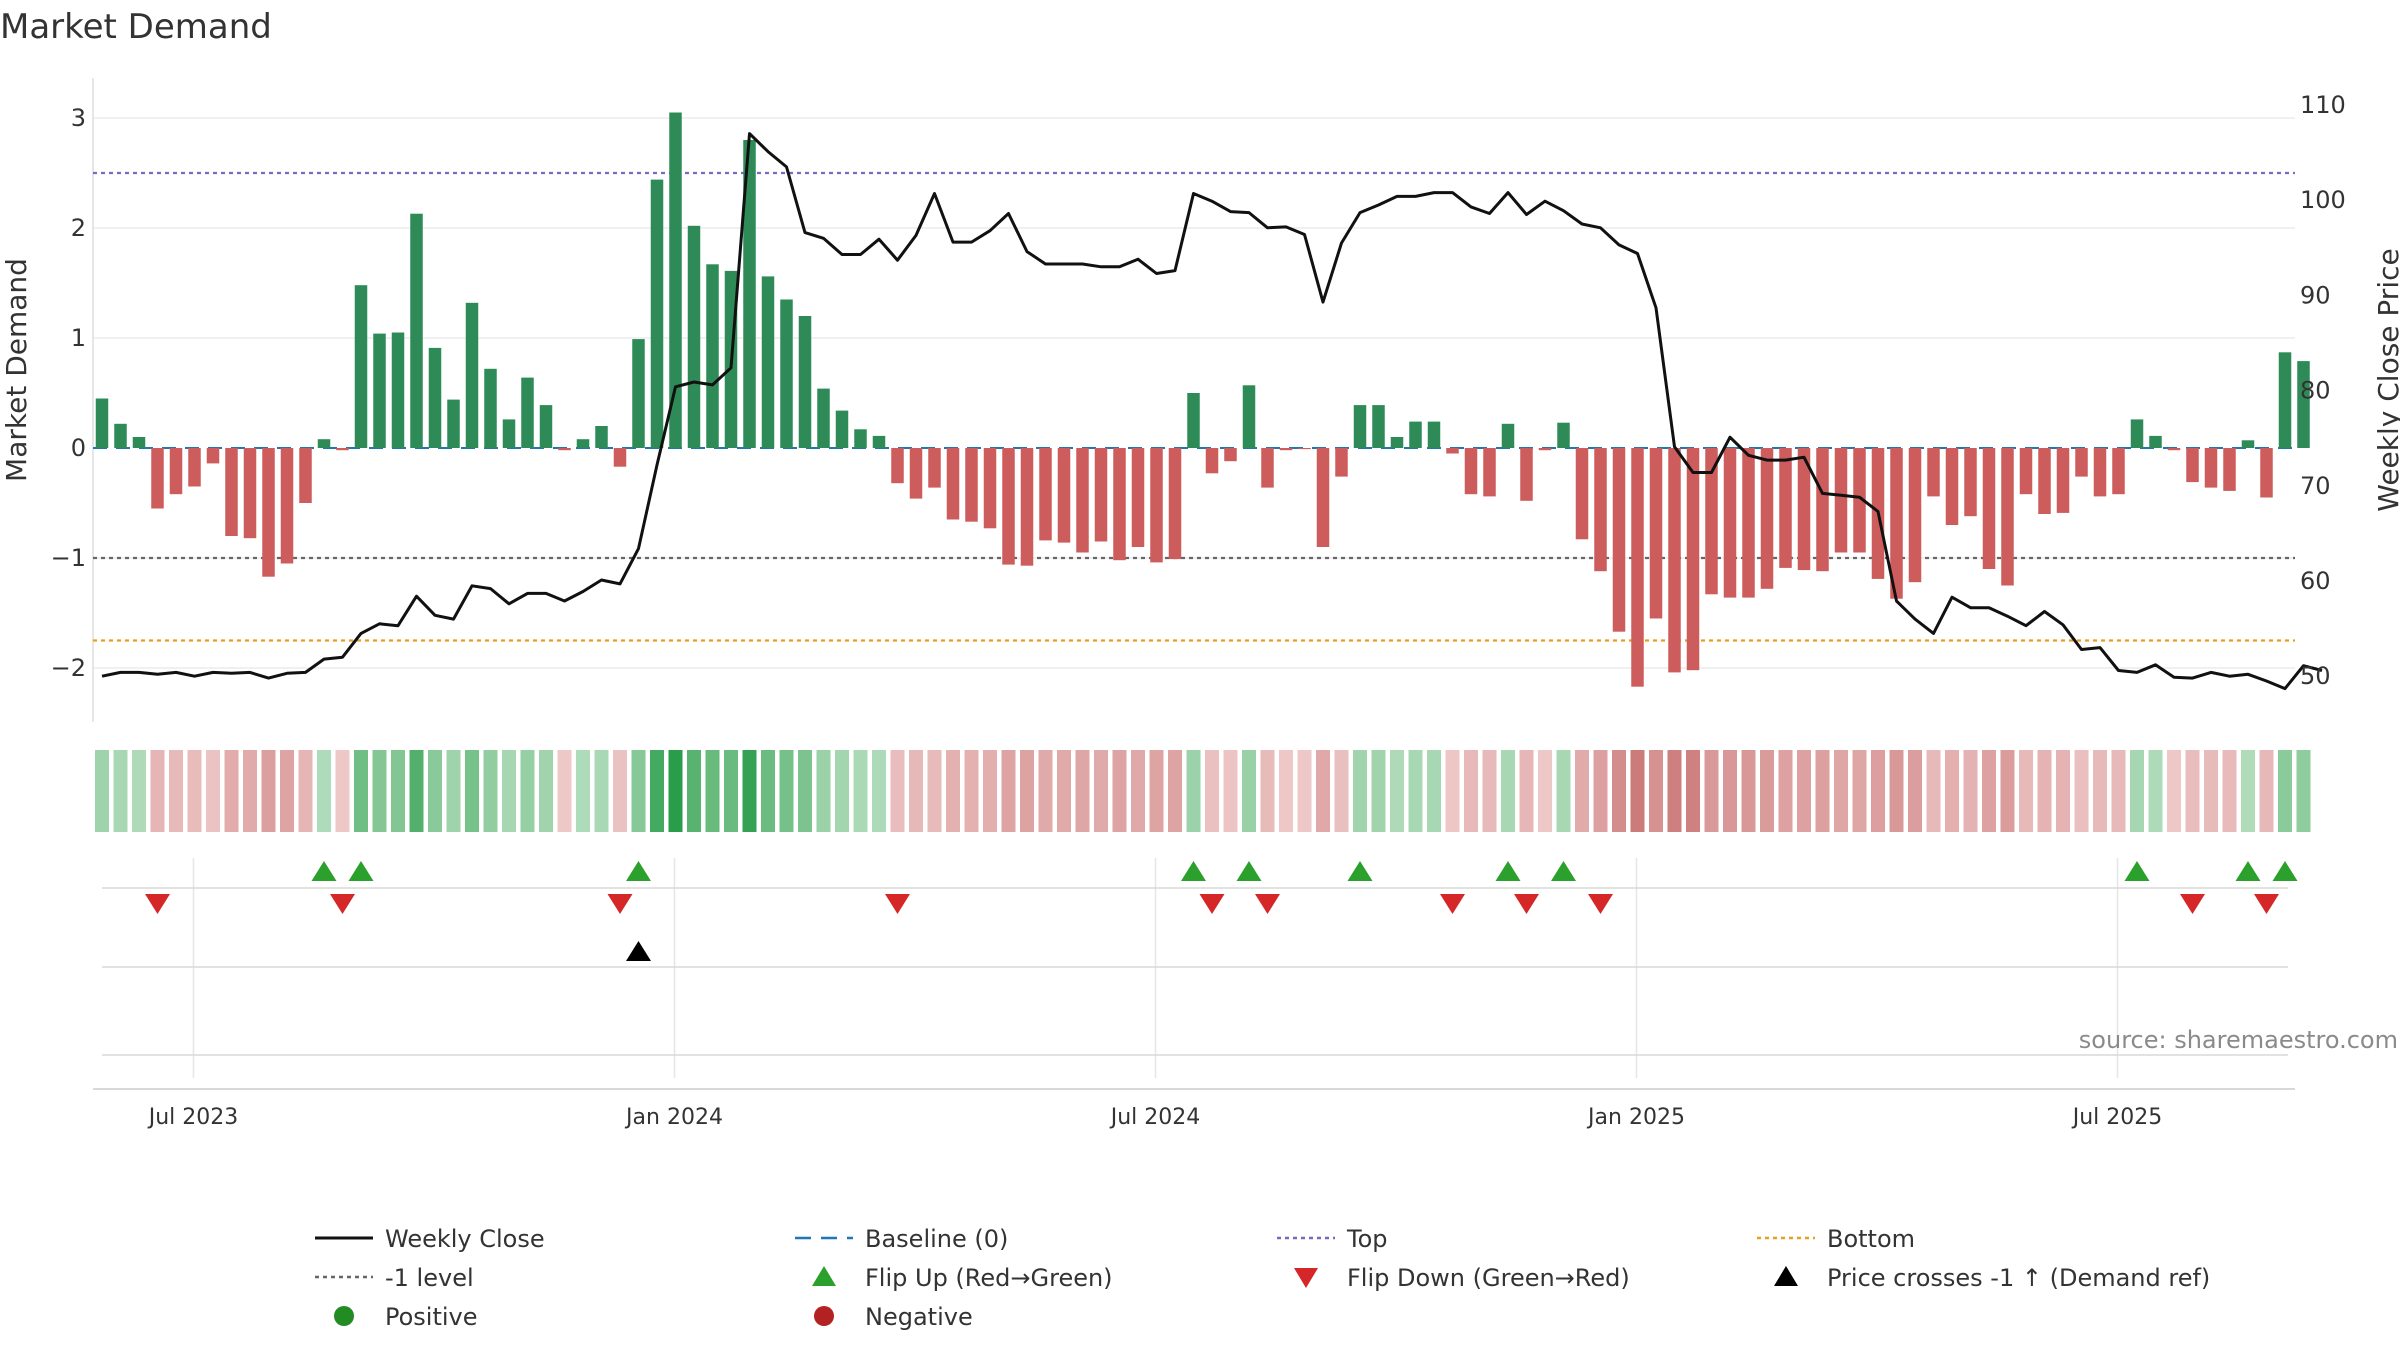 This screenshot has height=1350, width=2400. Describe the element at coordinates (406, 1317) in the screenshot. I see `legend-item: Positive` at that location.